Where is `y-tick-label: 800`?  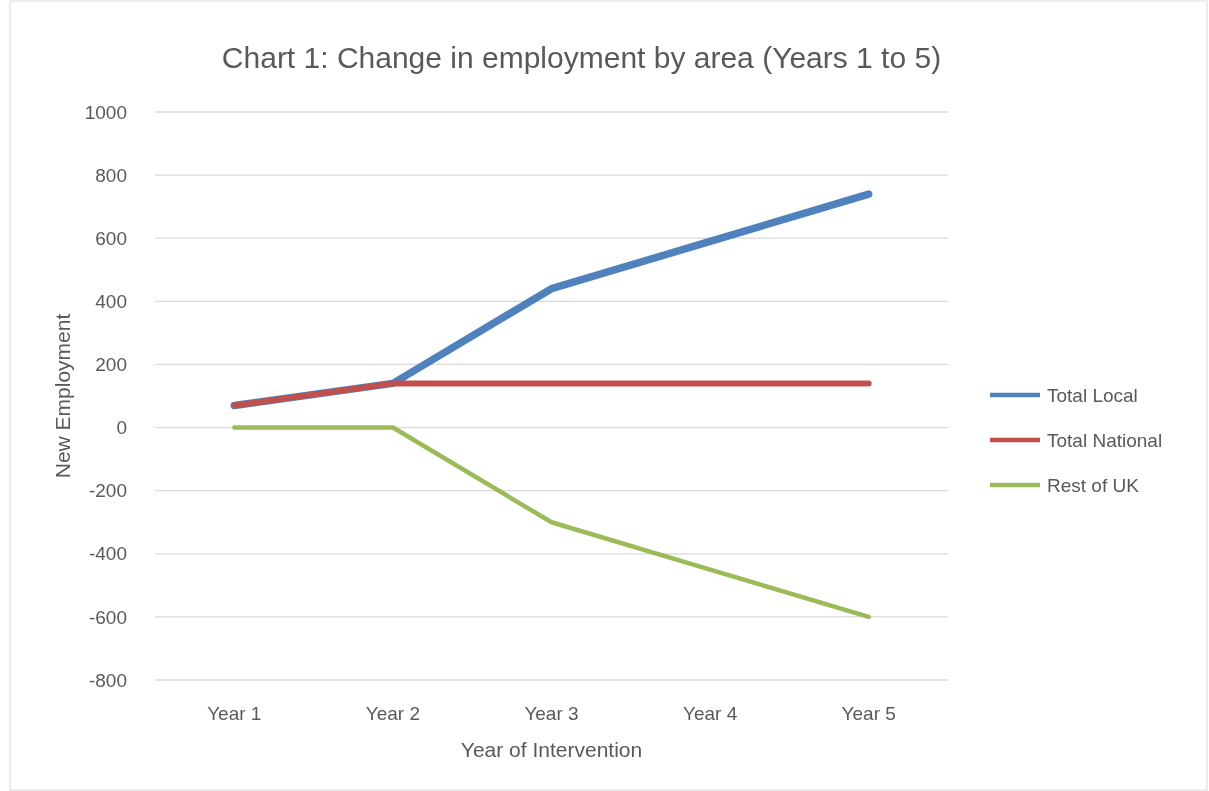
y-tick-label: 800 is located at coordinates (111, 175).